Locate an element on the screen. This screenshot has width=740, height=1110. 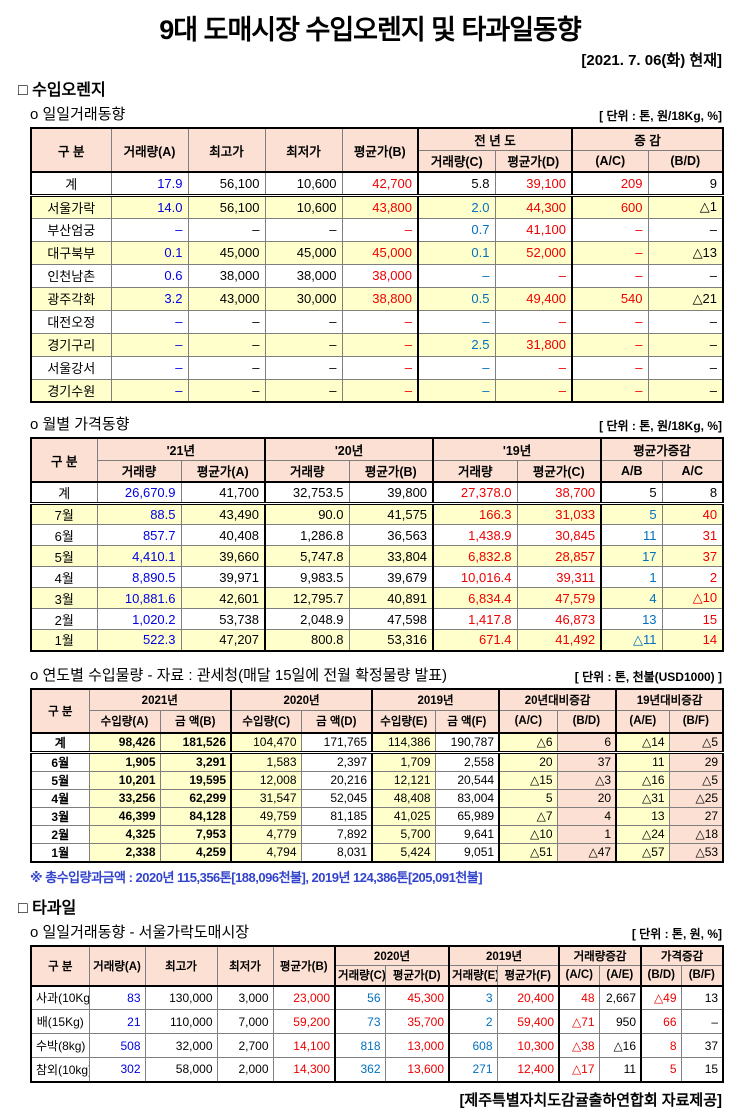
monthly-cell: 10,016.4 is located at coordinates (475, 577).